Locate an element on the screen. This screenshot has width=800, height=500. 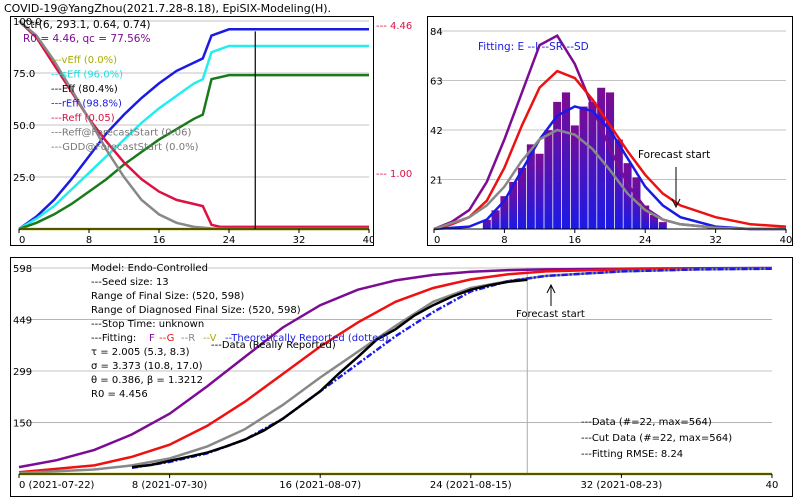
y-tick-label: 299 is located at coordinates (22, 372).